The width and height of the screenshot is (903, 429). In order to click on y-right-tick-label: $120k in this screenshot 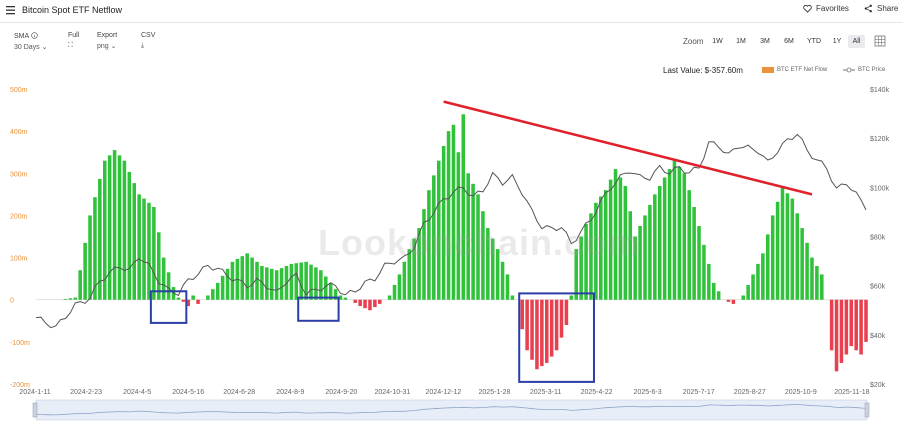, I will do `click(880, 139)`.